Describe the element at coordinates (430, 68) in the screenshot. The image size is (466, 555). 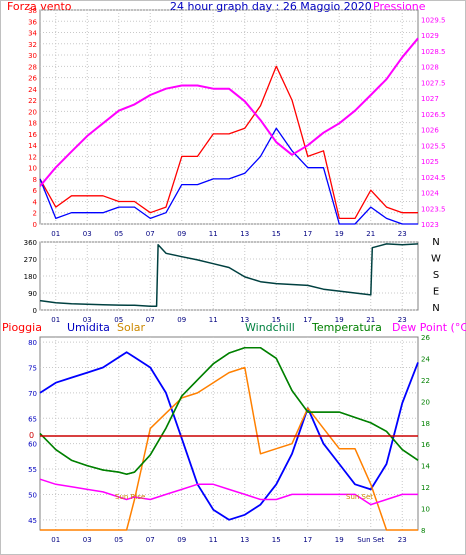
I see `y2-tick-label: 1028` at that location.